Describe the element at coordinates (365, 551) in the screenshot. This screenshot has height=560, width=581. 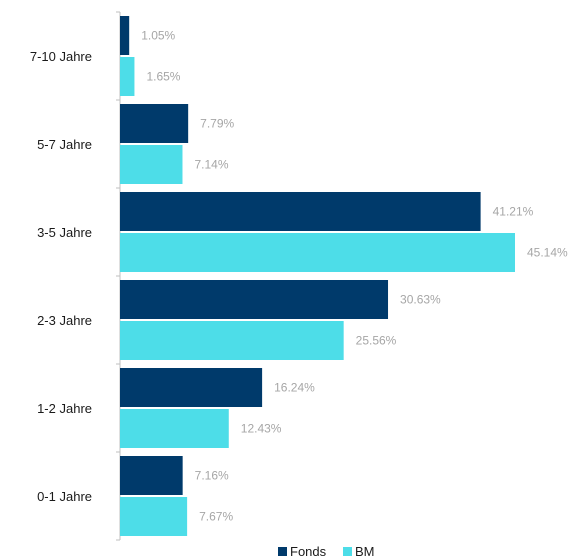
I see `legend-label-bm: BM` at that location.